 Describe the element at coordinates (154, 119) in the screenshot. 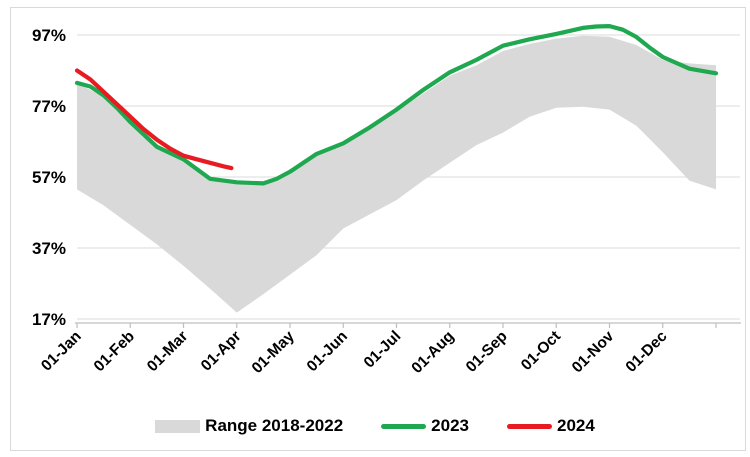

I see `series-2024-line` at that location.